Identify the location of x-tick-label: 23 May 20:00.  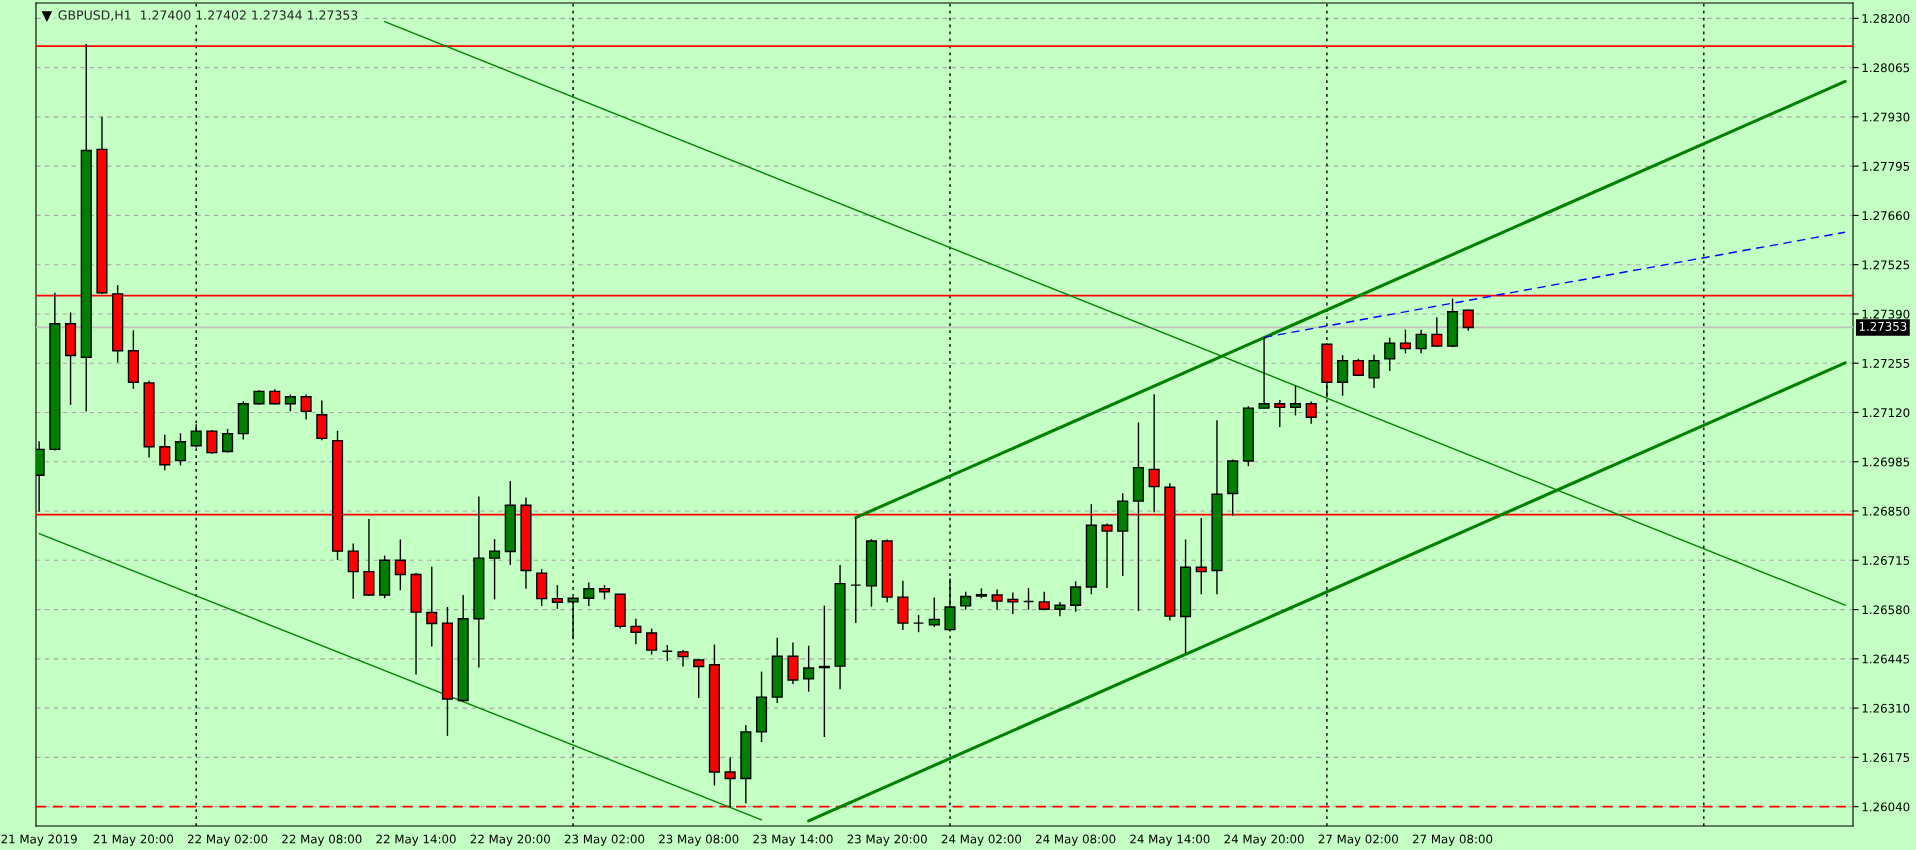
(887, 840).